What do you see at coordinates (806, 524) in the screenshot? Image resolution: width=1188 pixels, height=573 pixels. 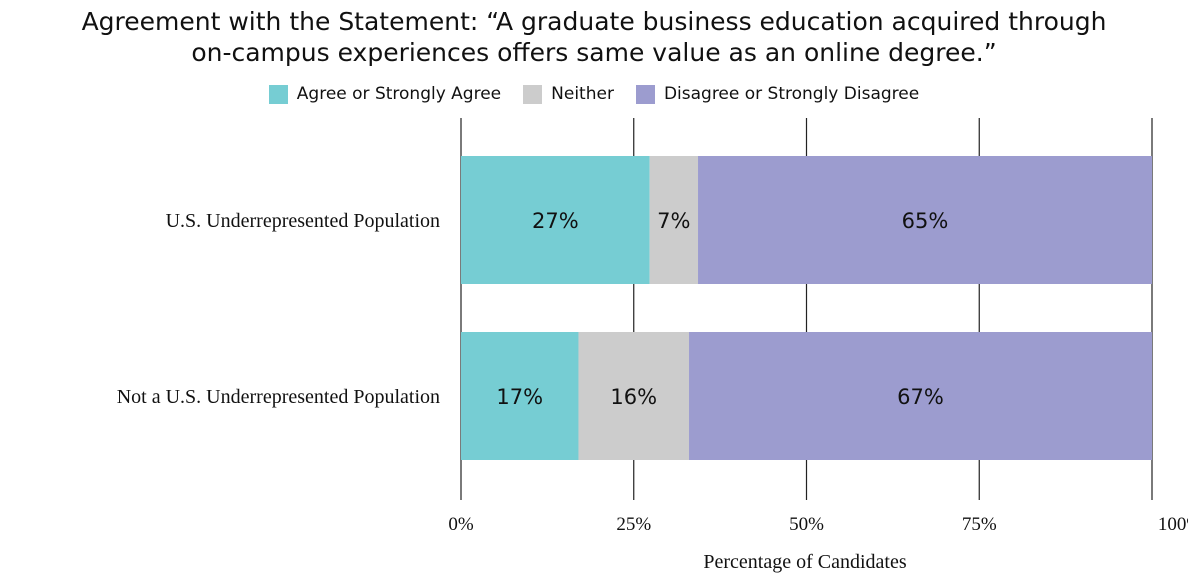 I see `x-tick-label-2: 50%` at bounding box center [806, 524].